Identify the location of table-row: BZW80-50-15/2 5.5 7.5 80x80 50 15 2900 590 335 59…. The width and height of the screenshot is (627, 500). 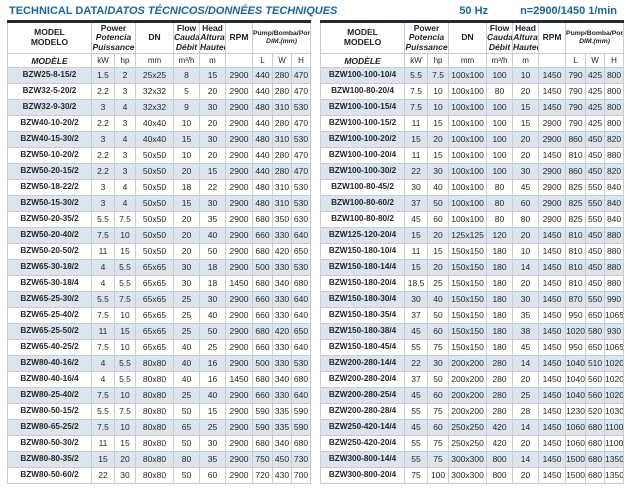
(159, 411).